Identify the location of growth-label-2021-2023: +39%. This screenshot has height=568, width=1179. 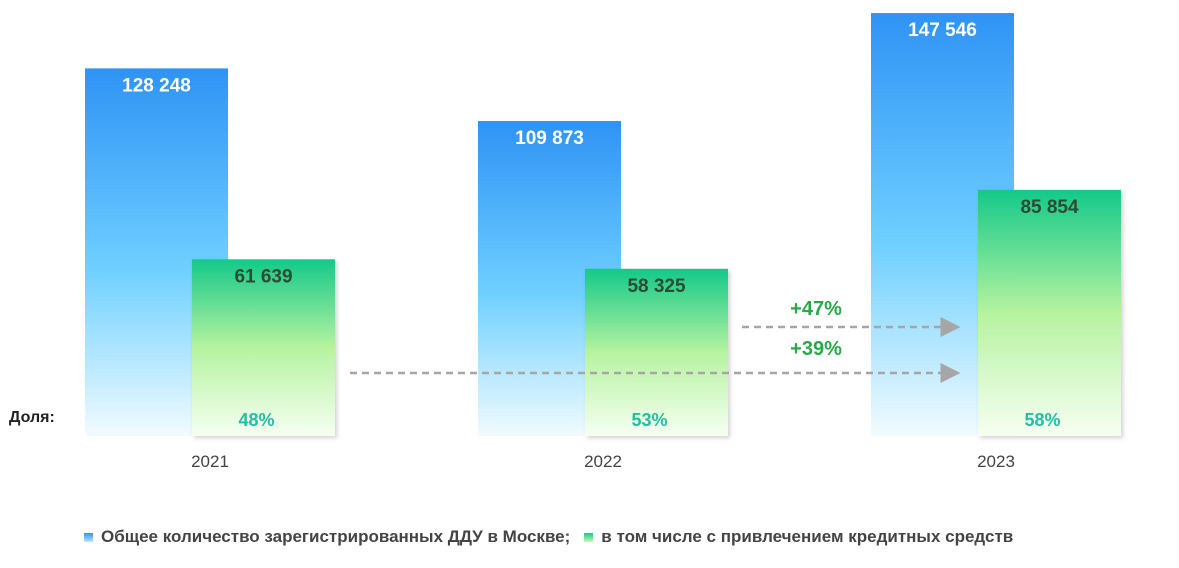
(816, 349).